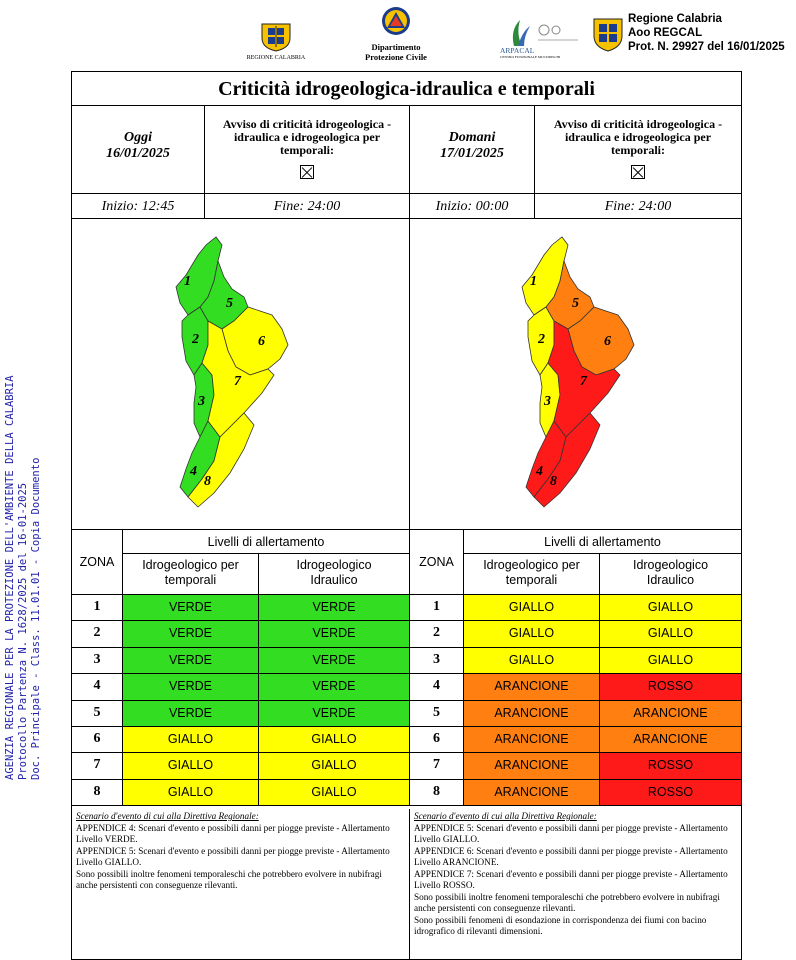  I want to click on zone-number: 6, so click(97, 740).